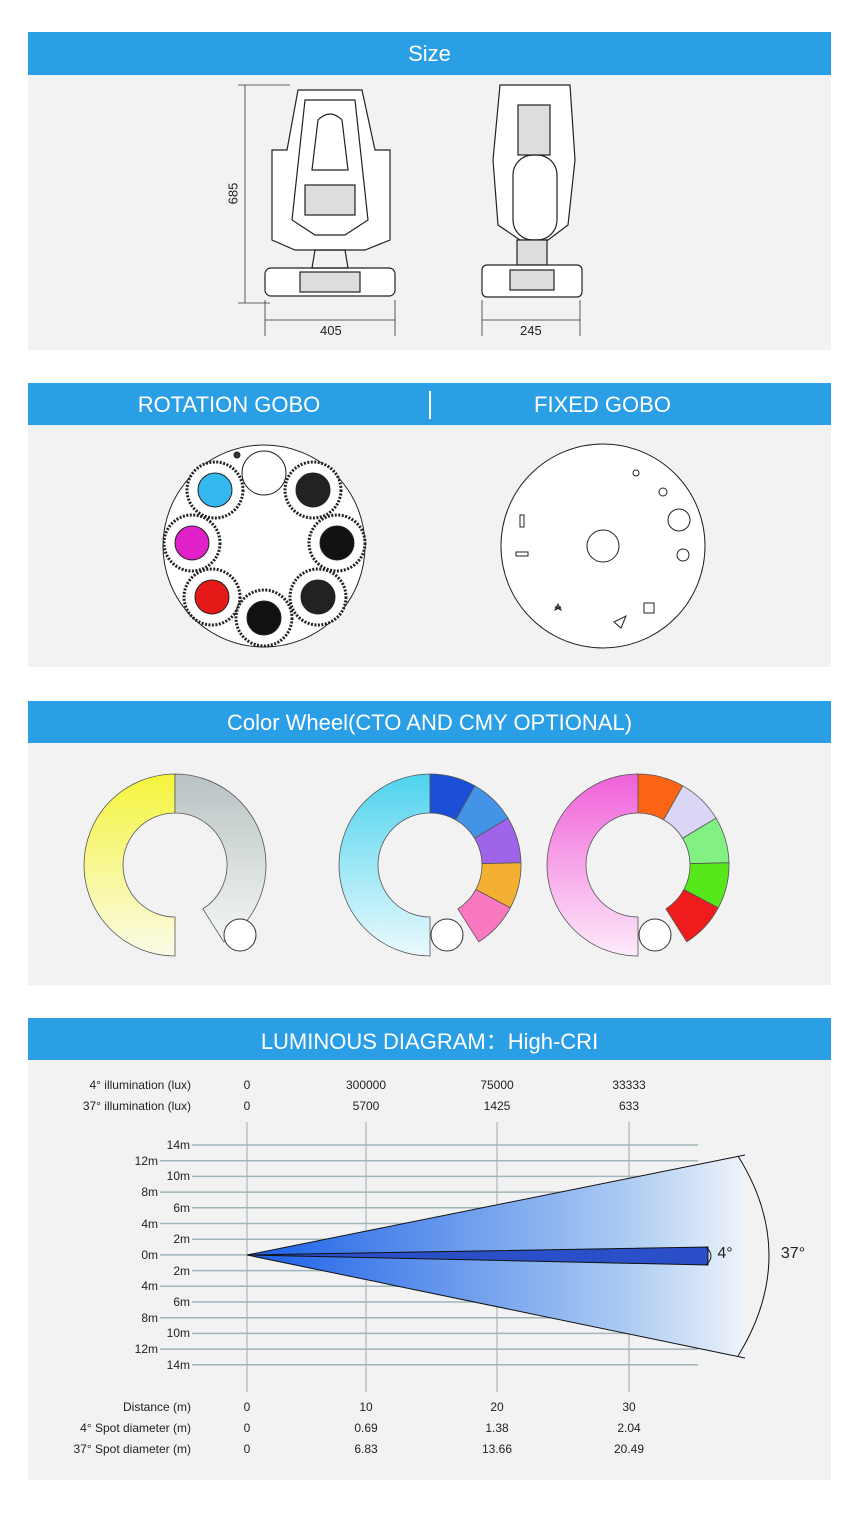 This screenshot has height=1516, width=860. I want to click on side-view, so click(532, 191).